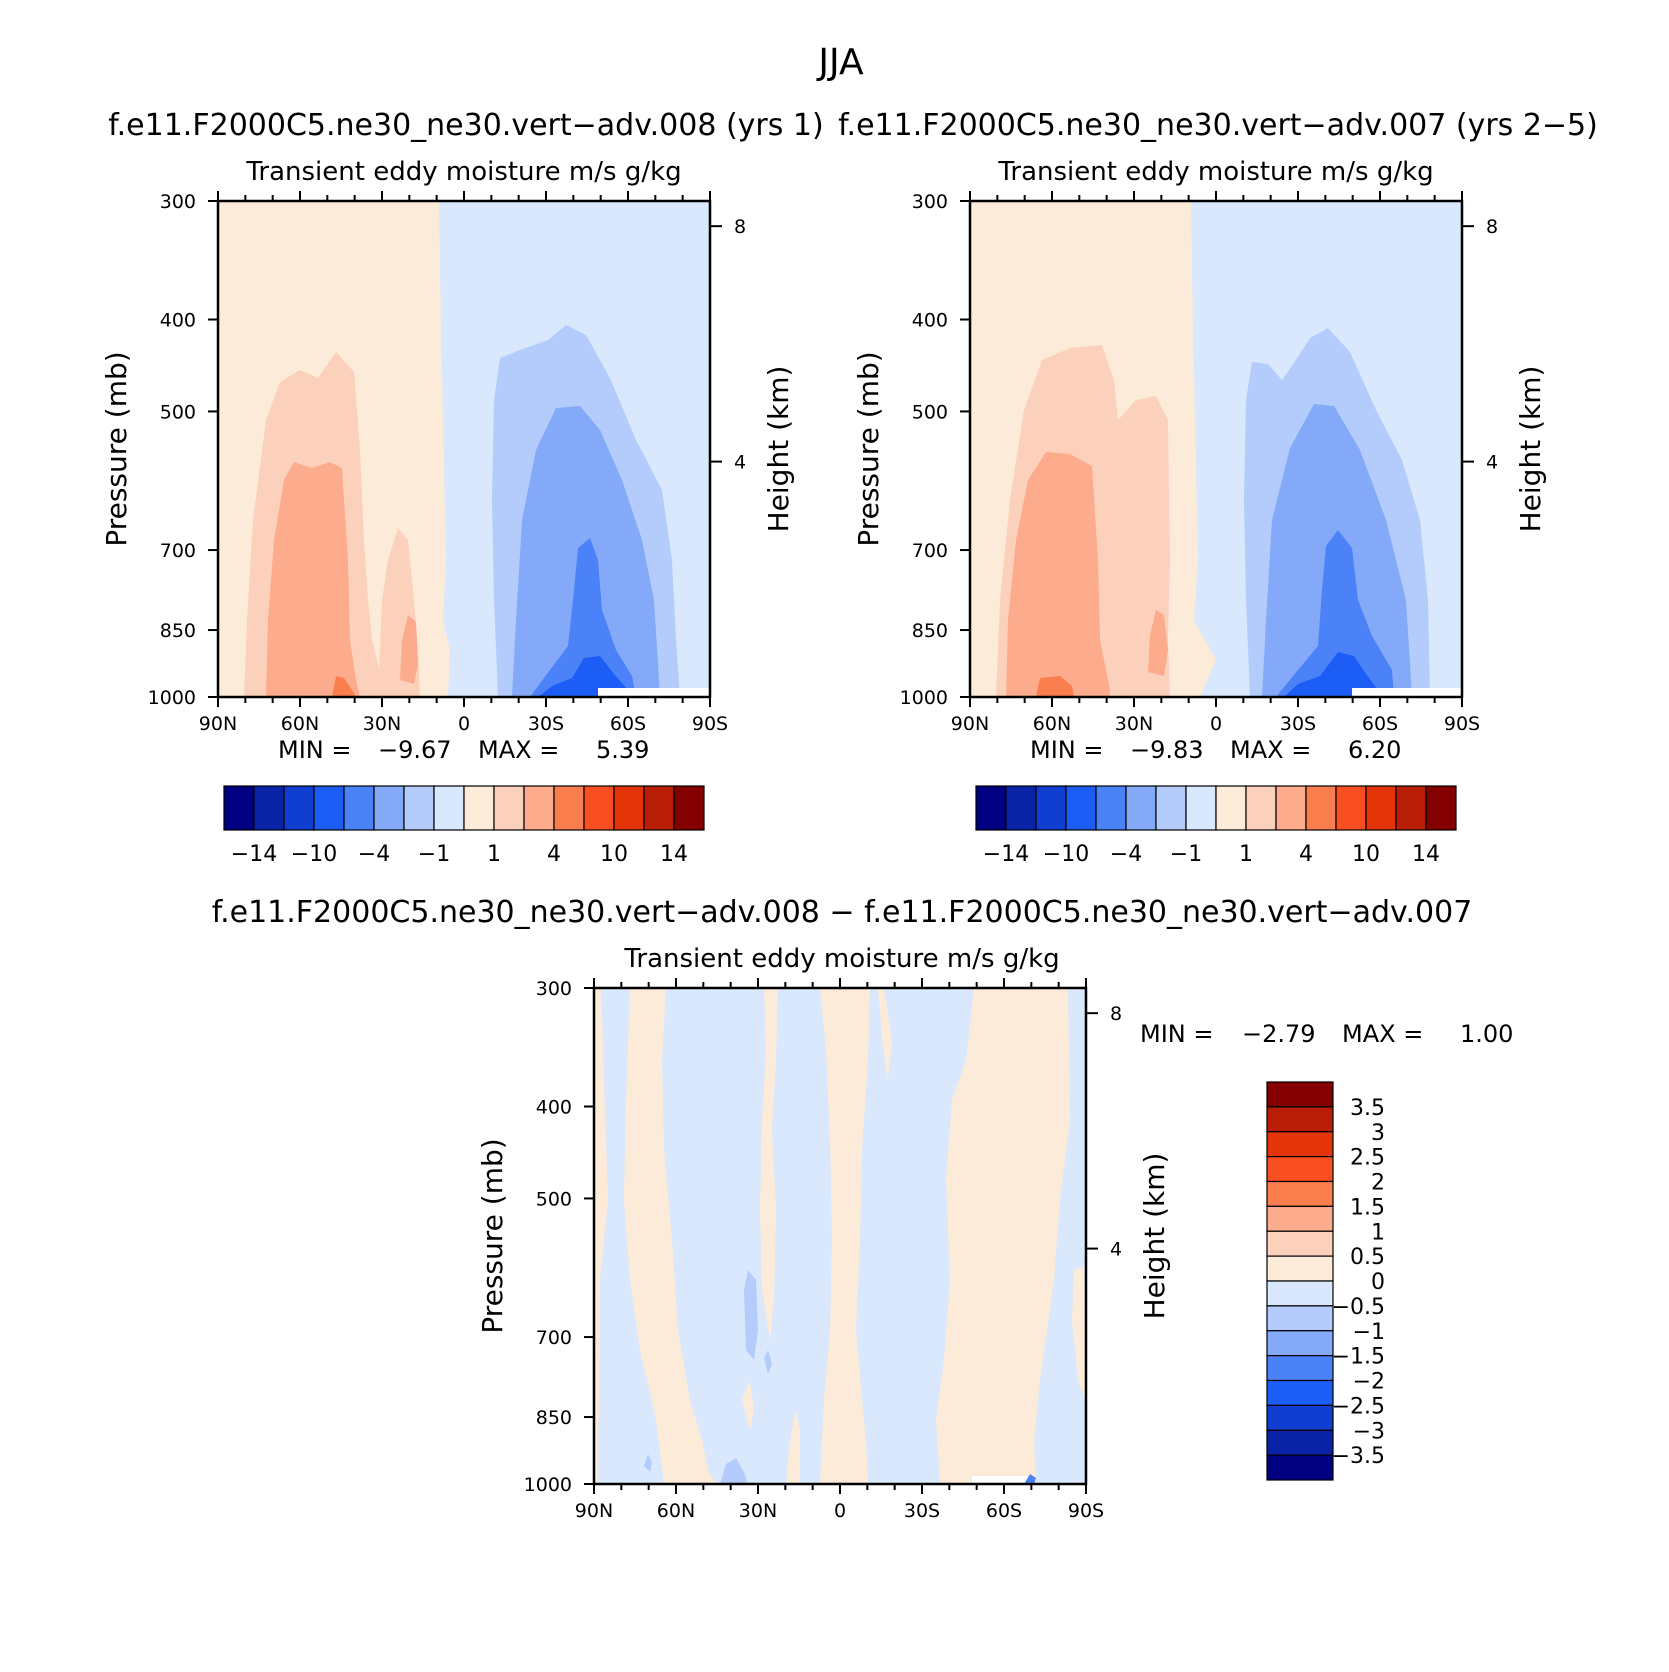 The width and height of the screenshot is (1669, 1672). Describe the element at coordinates (1378, 1183) in the screenshot. I see `panel-3-colorbar-label: 2` at that location.